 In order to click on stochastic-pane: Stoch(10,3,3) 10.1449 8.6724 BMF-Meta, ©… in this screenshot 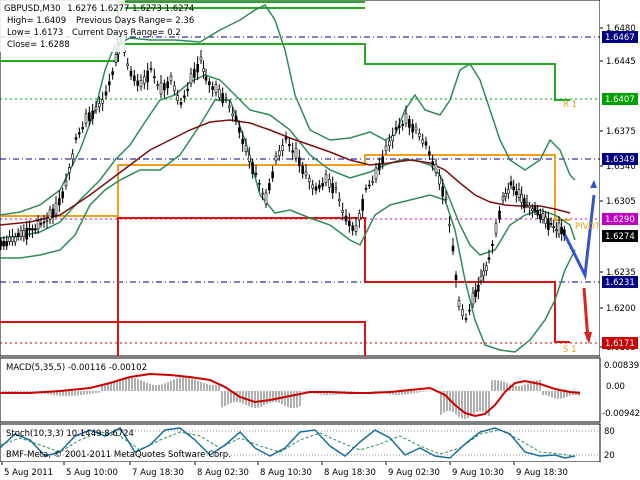, I will do `click(307, 443)`.